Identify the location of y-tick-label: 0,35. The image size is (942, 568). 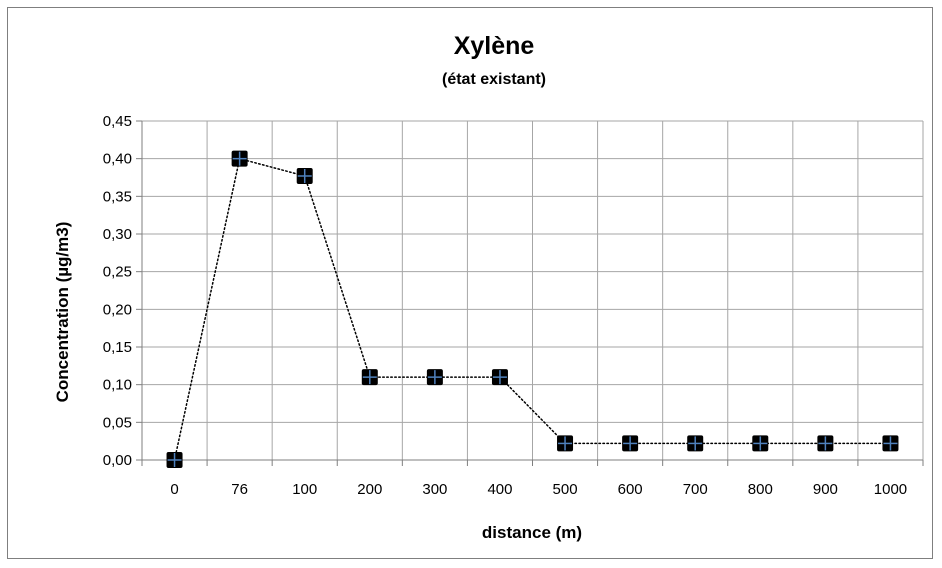
(117, 196).